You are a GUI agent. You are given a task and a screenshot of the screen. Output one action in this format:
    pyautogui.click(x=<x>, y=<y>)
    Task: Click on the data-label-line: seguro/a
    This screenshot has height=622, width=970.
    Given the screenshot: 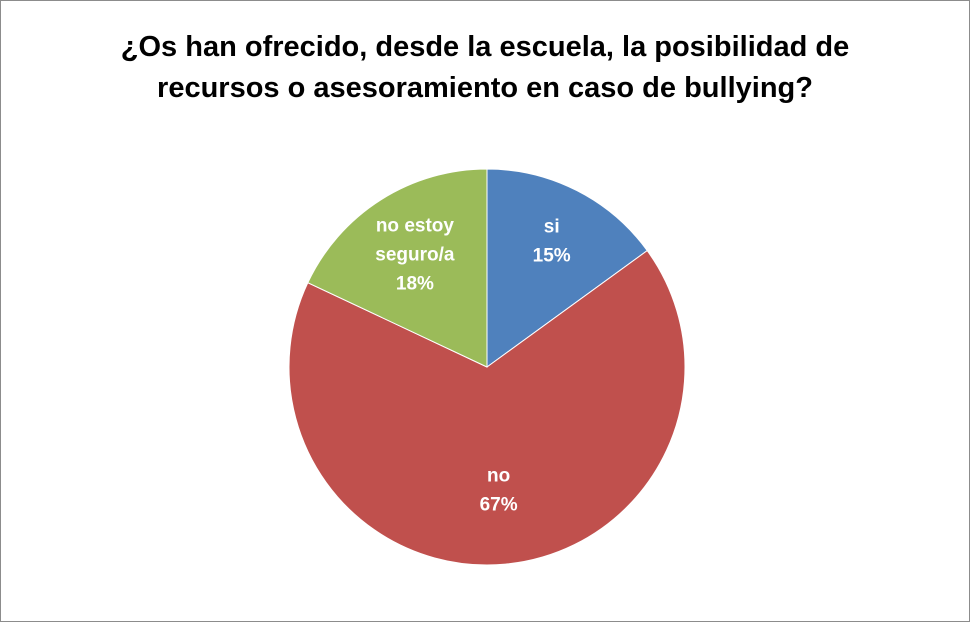 What is the action you would take?
    pyautogui.click(x=415, y=254)
    